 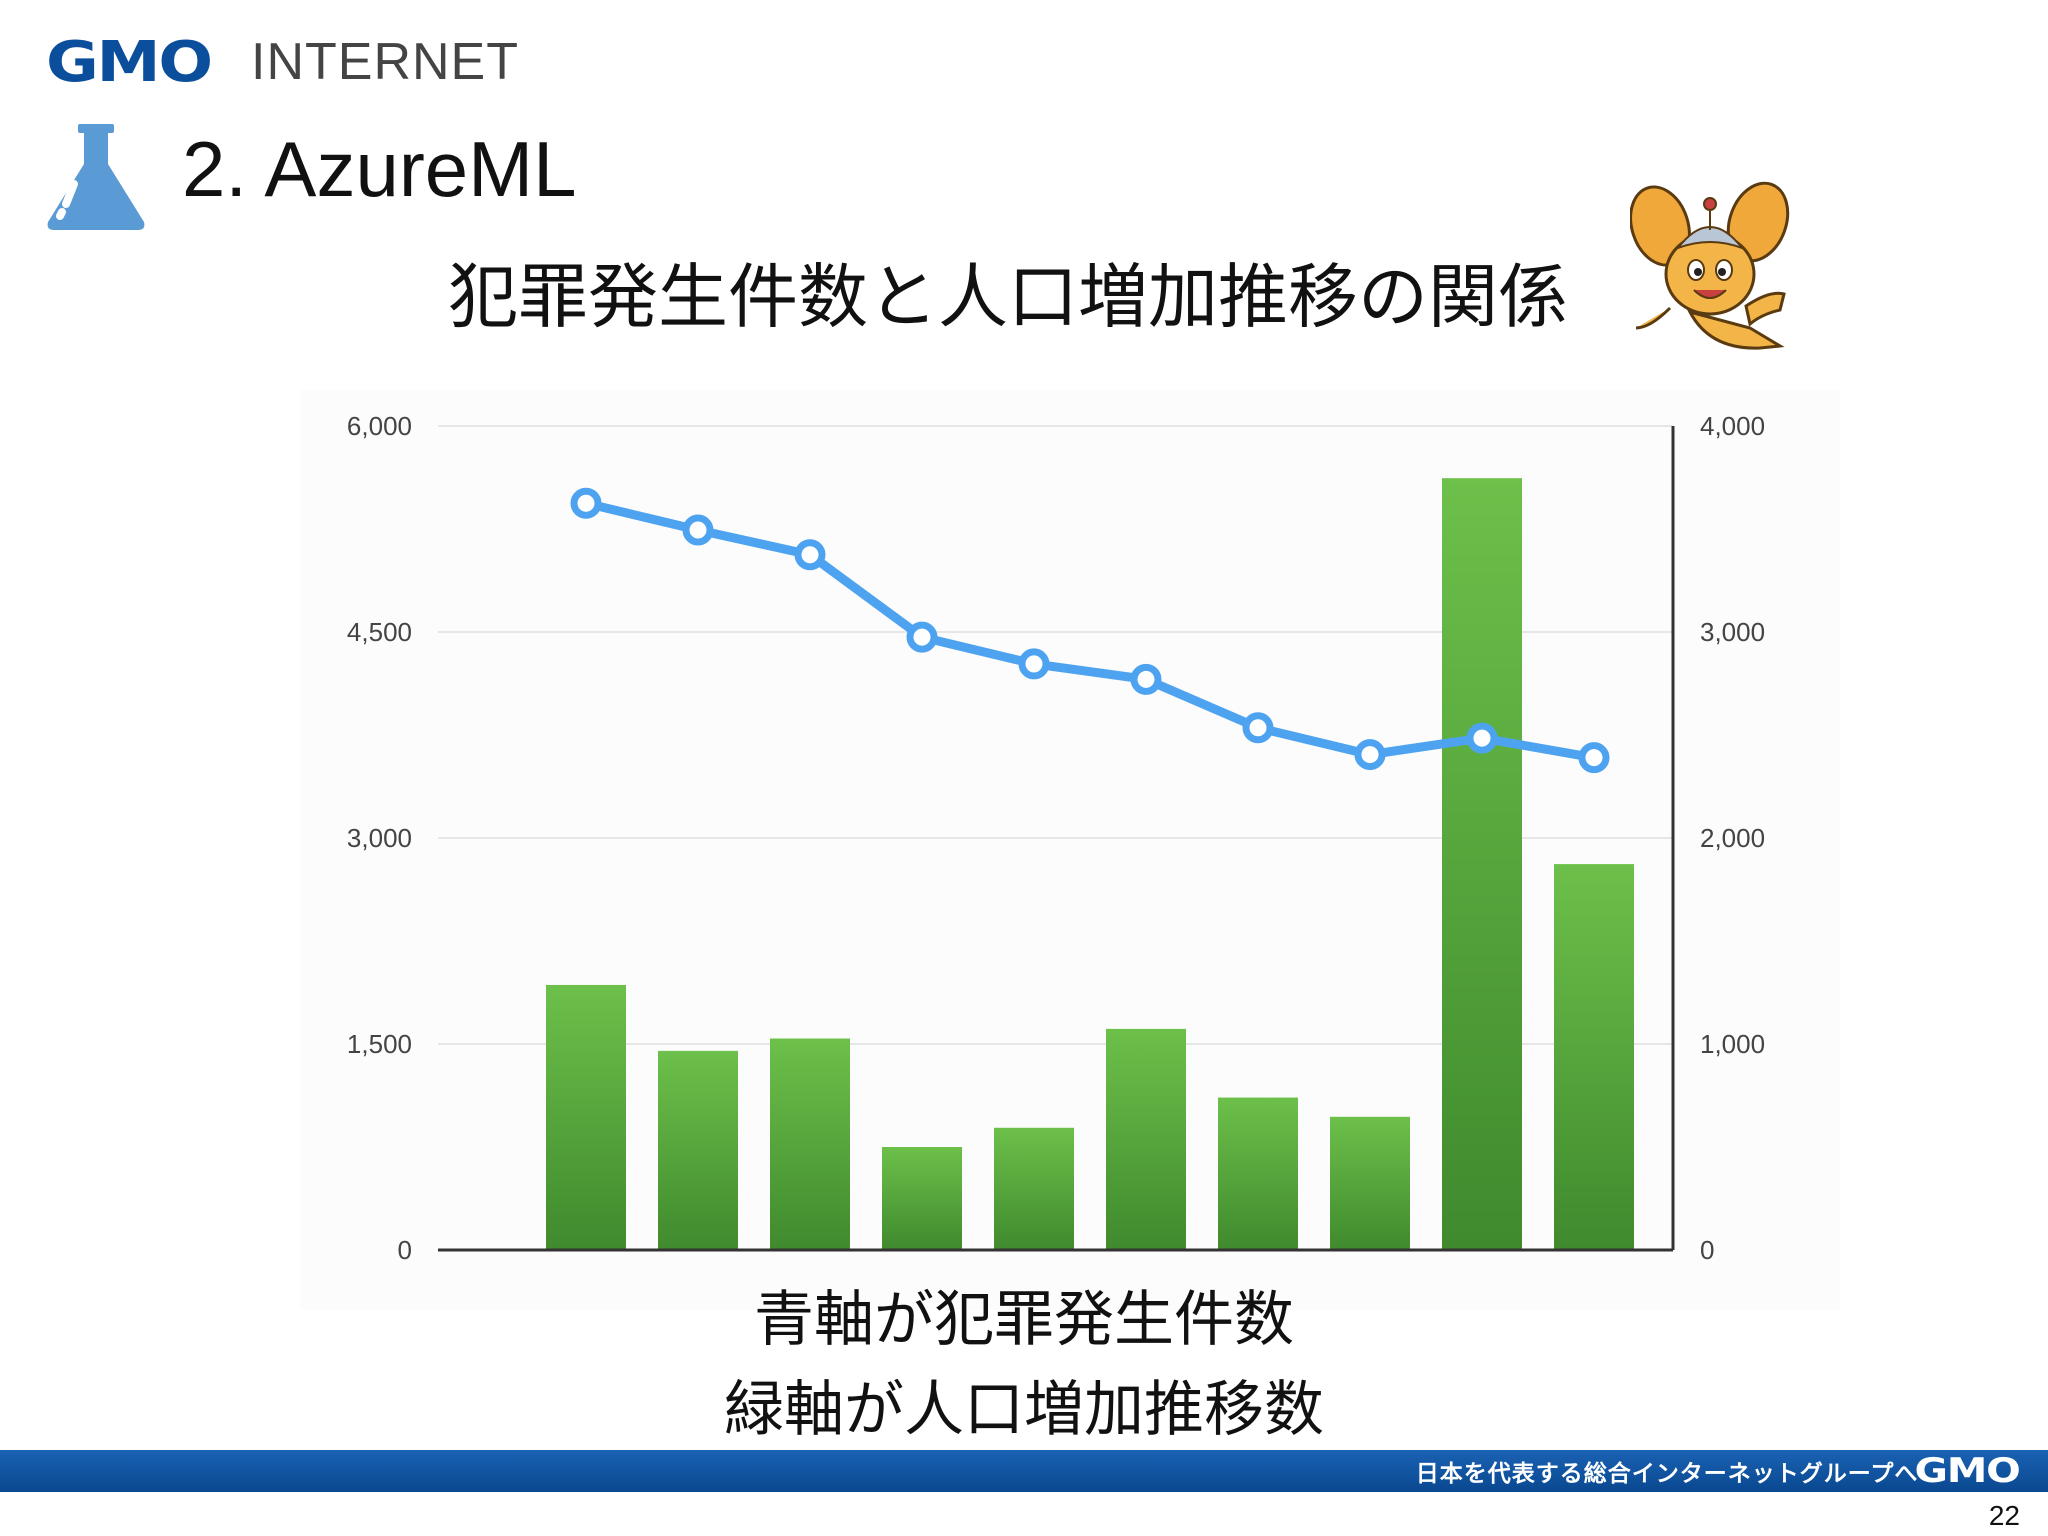 I want to click on caption-line-1: 青軸が犯罪発生件数, so click(x=1024, y=1320).